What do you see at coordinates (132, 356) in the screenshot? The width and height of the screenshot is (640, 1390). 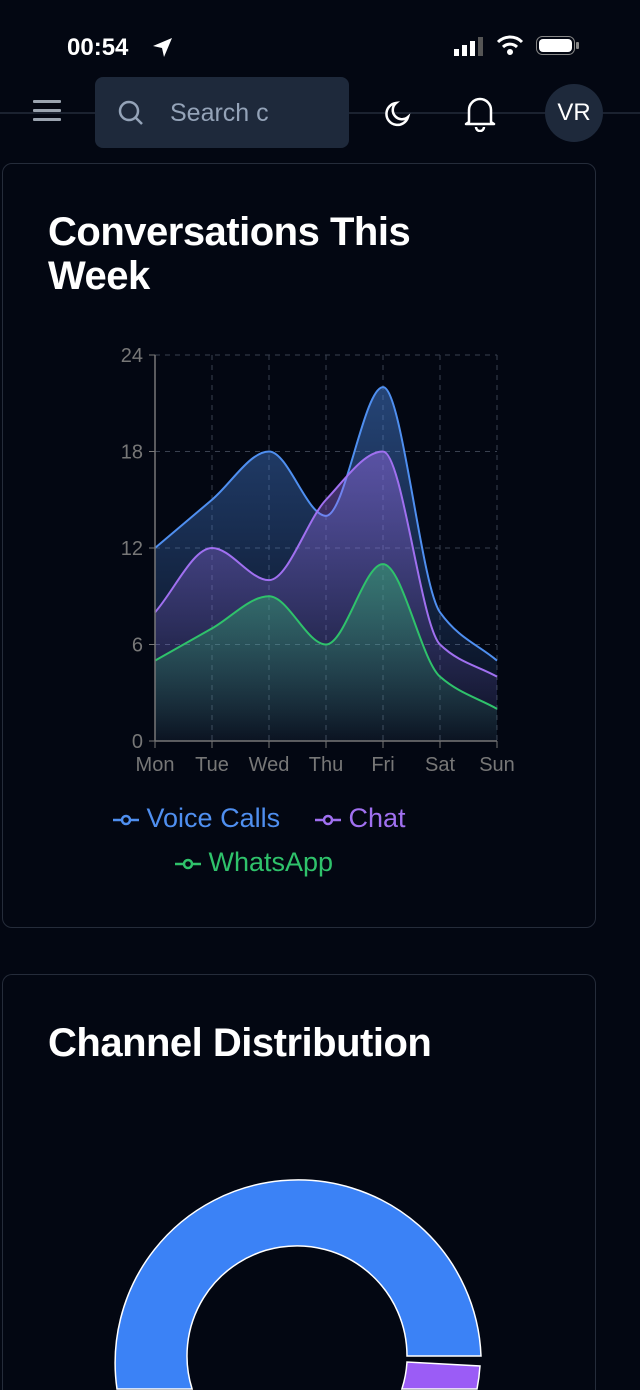 I see `y-tick-label: 24` at bounding box center [132, 356].